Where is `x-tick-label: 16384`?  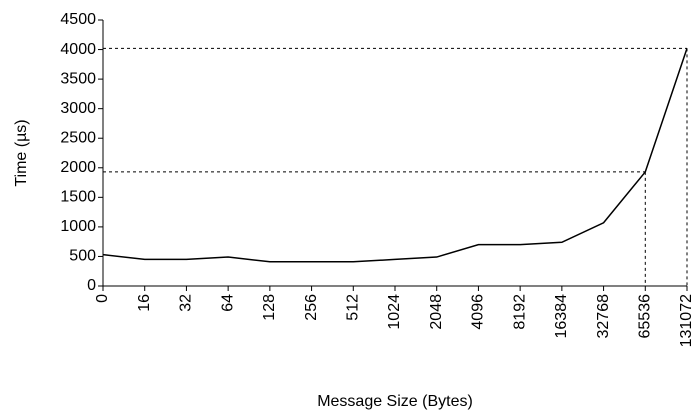
x-tick-label: 16384 is located at coordinates (561, 316).